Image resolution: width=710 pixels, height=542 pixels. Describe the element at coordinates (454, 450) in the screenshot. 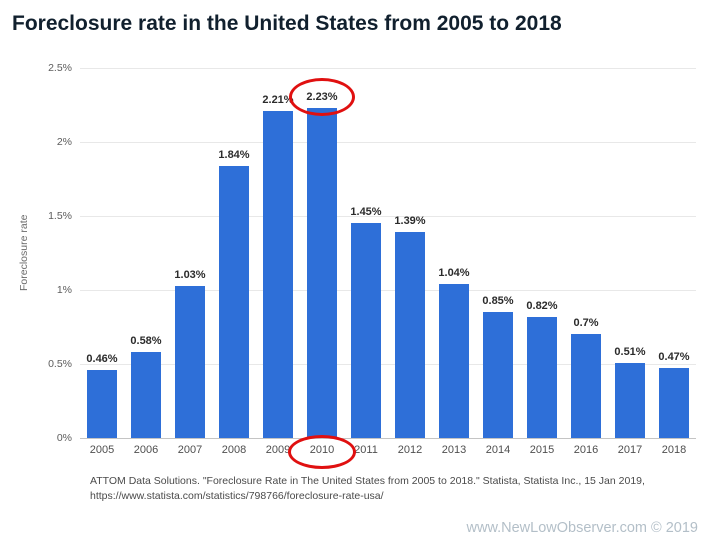

I see `x-axis-label: 2013` at that location.